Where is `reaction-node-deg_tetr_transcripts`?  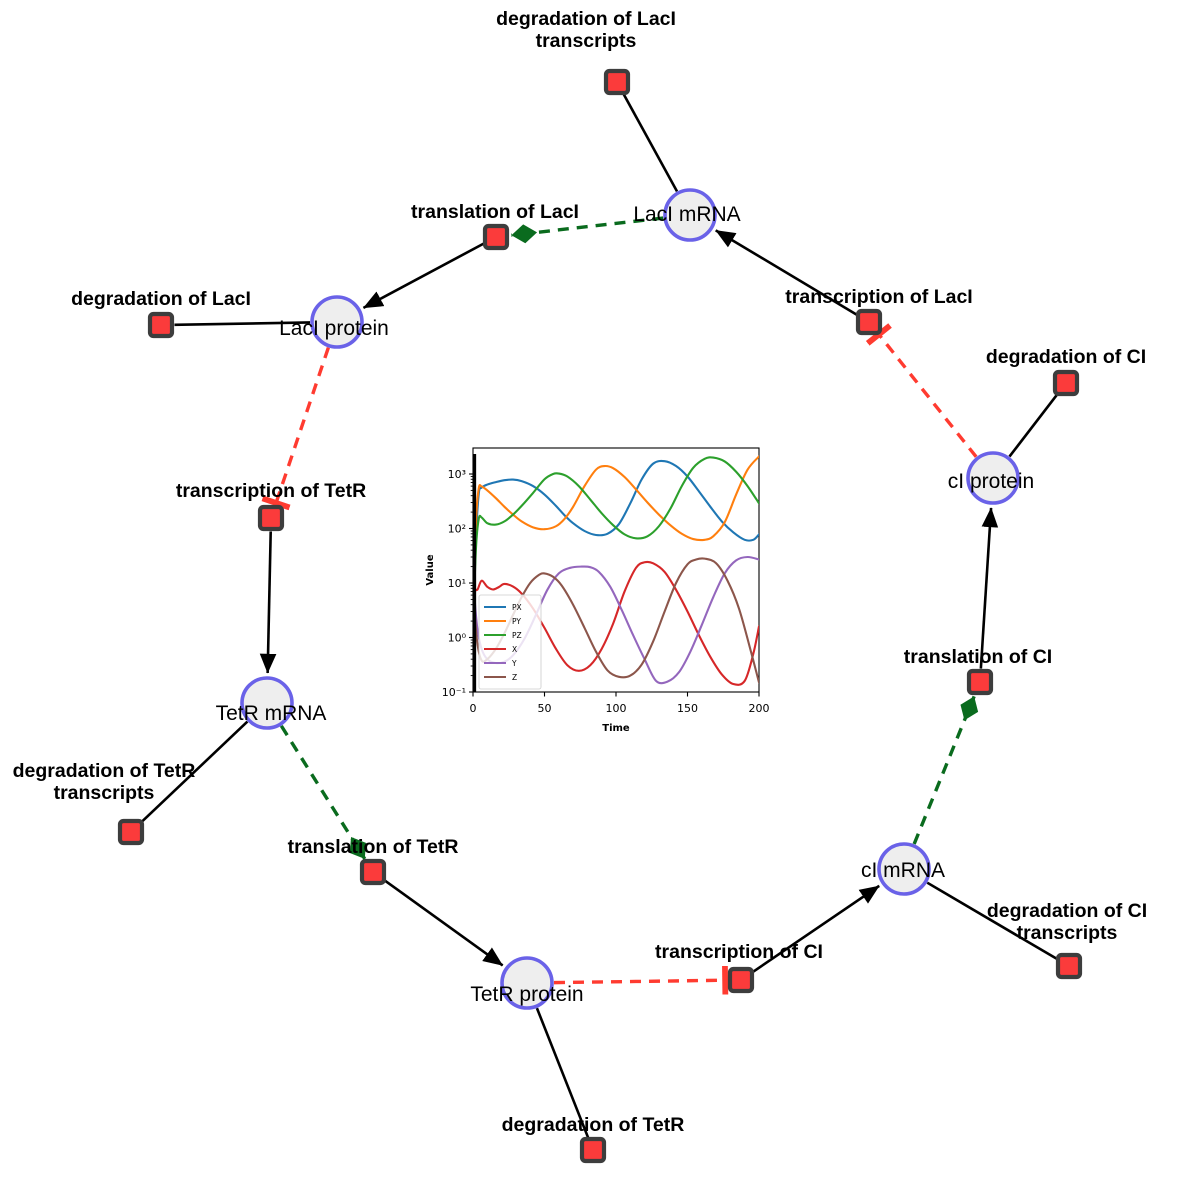 reaction-node-deg_tetr_transcripts is located at coordinates (131, 832).